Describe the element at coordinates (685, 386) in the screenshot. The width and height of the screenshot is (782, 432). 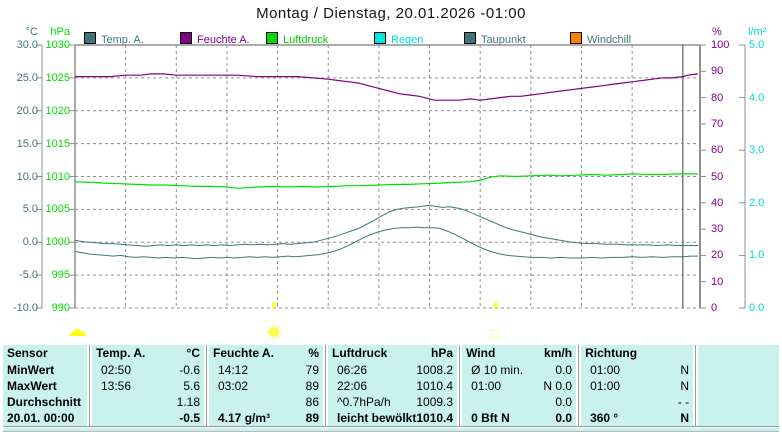
I see `table-cell-max-value: N` at that location.